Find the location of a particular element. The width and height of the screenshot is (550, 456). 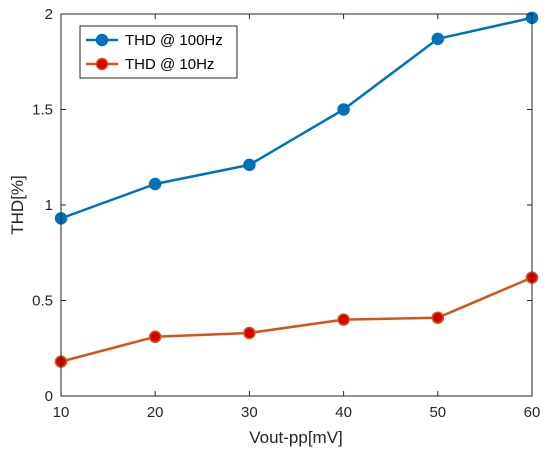

y-tick-label: 1 is located at coordinates (49, 205).